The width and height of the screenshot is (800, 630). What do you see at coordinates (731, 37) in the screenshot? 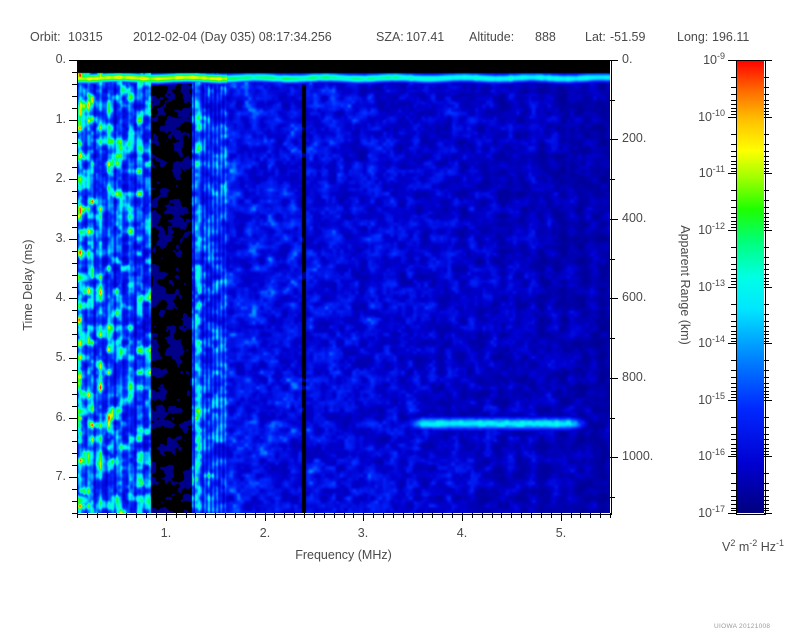
I see `long-value: 196.11` at bounding box center [731, 37].